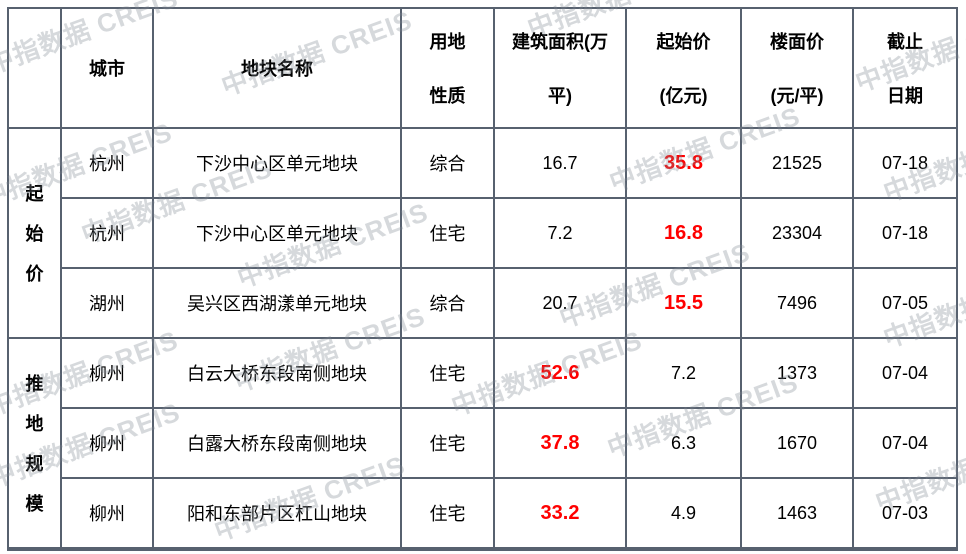  Describe the element at coordinates (34, 443) in the screenshot. I see `group-label-cell: 推地规模` at that location.